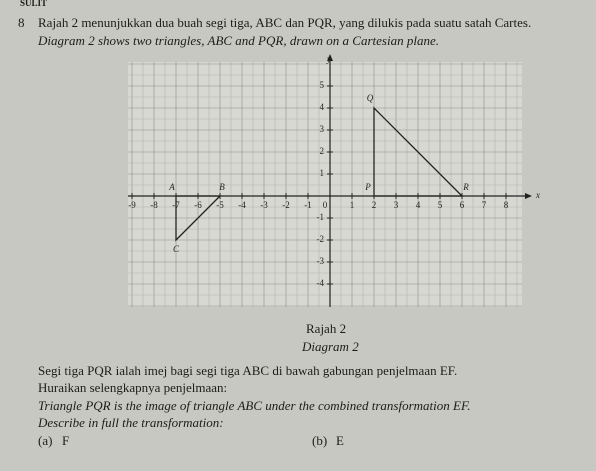  I want to click on caption-ms: Rajah 2, so click(326, 328).